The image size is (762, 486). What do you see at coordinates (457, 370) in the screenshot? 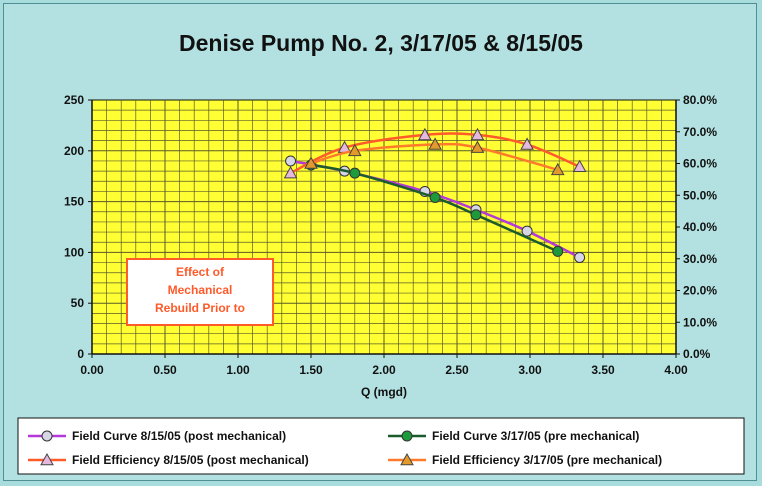
I see `x-tick-label: 2.50` at bounding box center [457, 370].